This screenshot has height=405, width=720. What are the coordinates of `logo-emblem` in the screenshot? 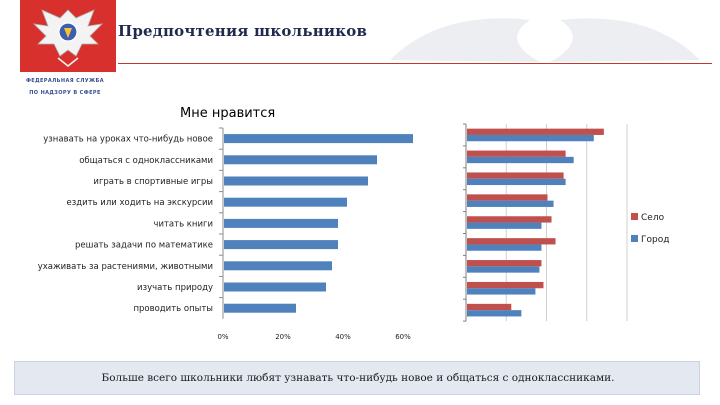 It's located at (68, 36).